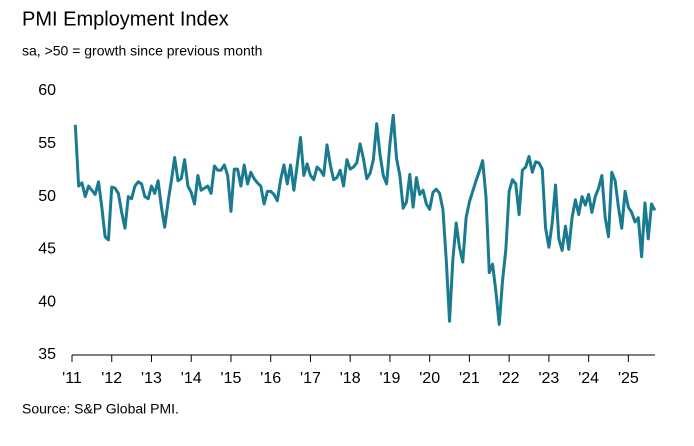 This screenshot has height=446, width=694. I want to click on x-tick-label: '13, so click(151, 378).